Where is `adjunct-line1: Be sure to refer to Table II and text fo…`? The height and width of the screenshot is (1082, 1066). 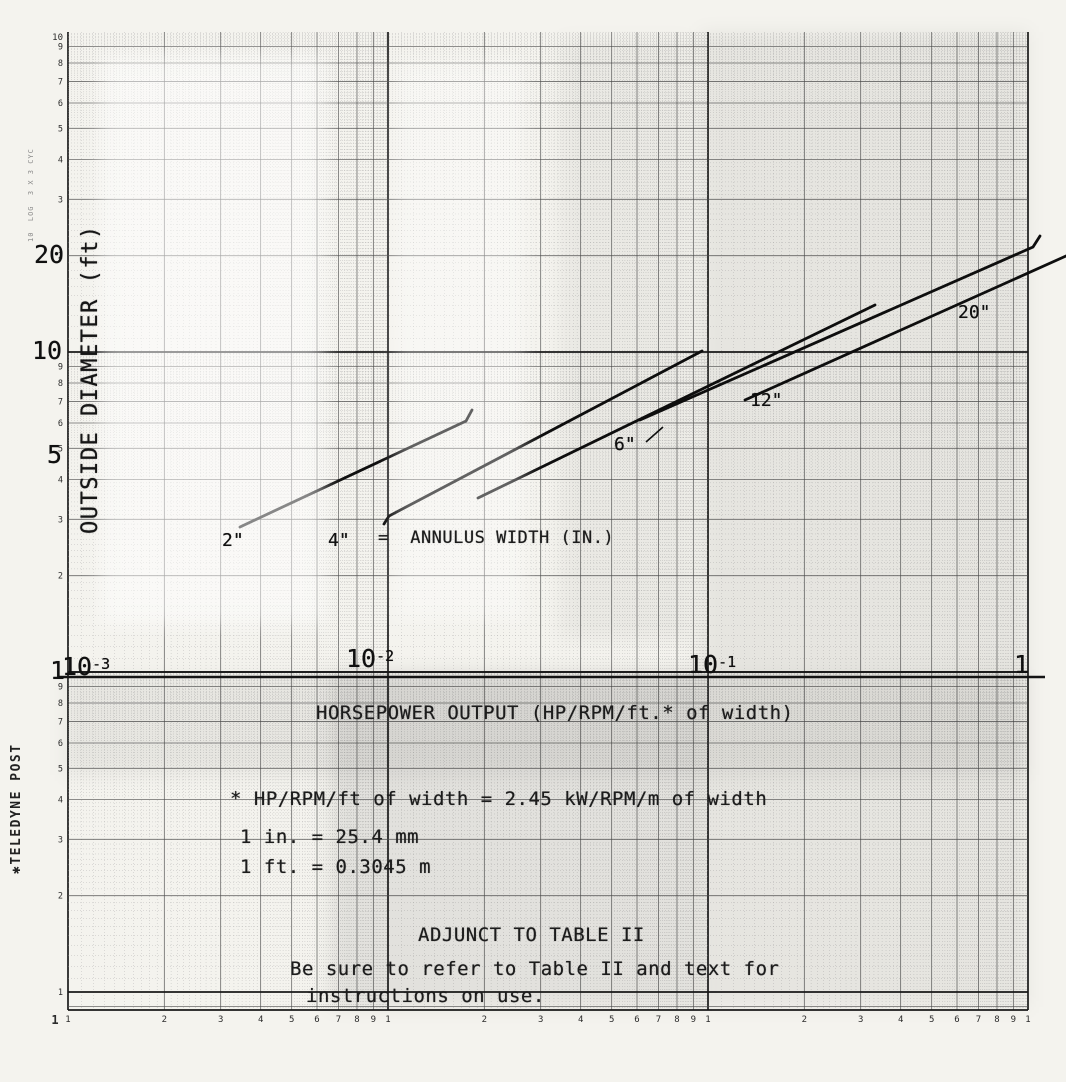
adjunct-line1: Be sure to refer to Table II and text fo… is located at coordinates (535, 969).